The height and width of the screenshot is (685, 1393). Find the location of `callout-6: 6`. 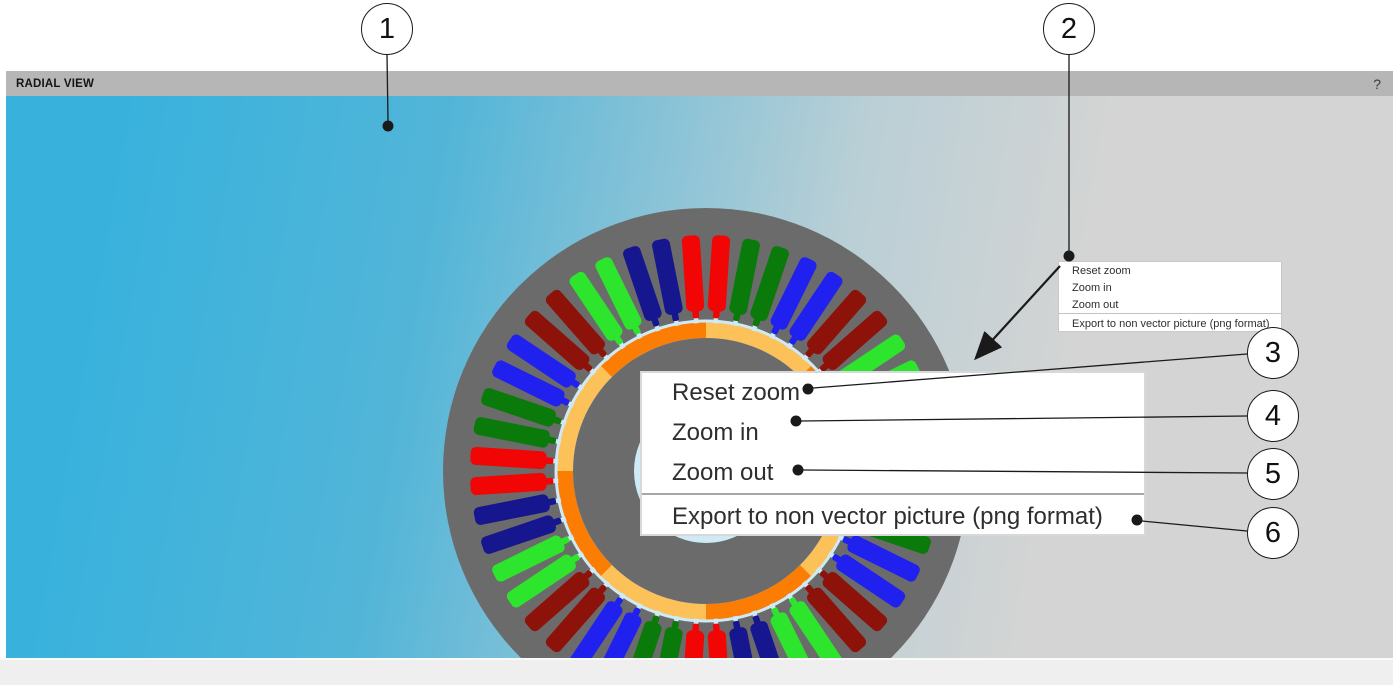

callout-6: 6 is located at coordinates (1273, 533).